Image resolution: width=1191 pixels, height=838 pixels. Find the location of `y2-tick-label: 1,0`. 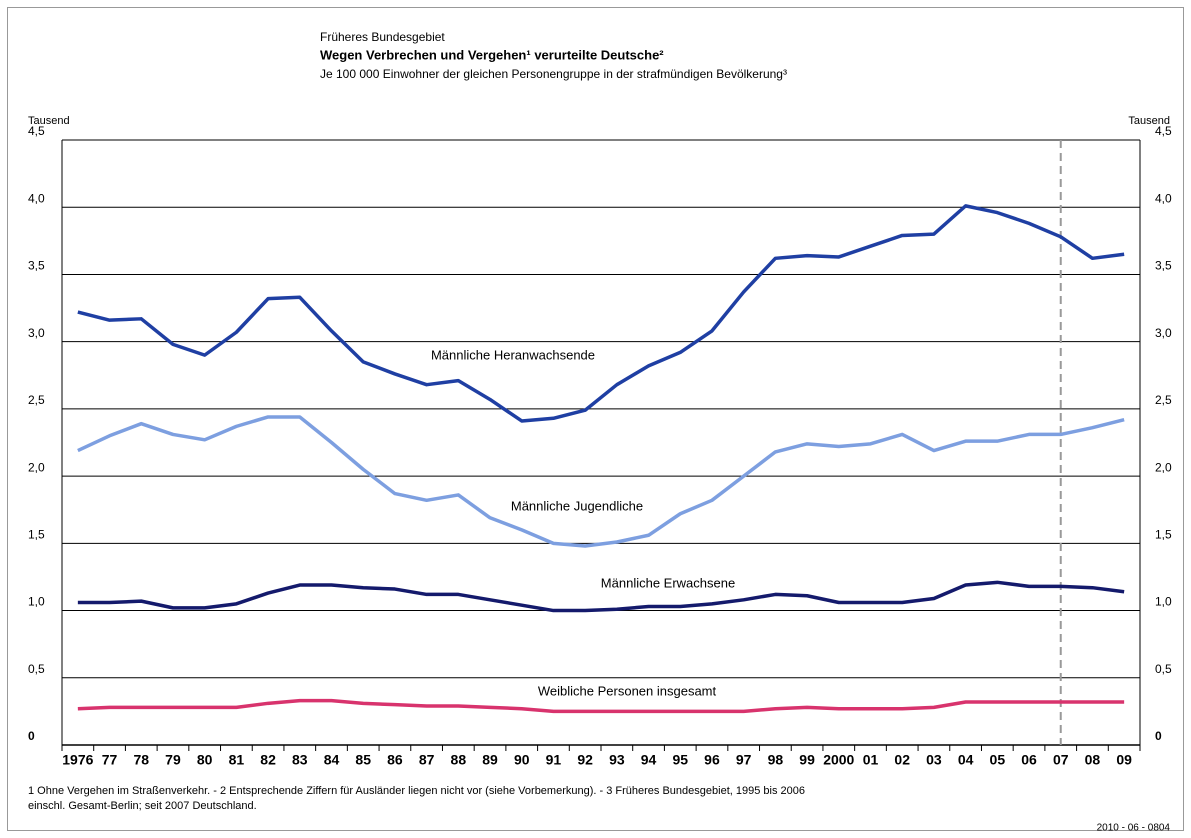

y2-tick-label: 1,0 is located at coordinates (1163, 602).